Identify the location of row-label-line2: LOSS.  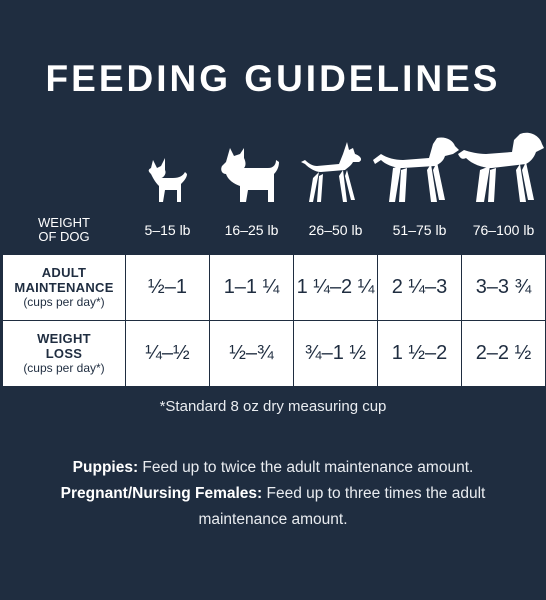
(64, 353).